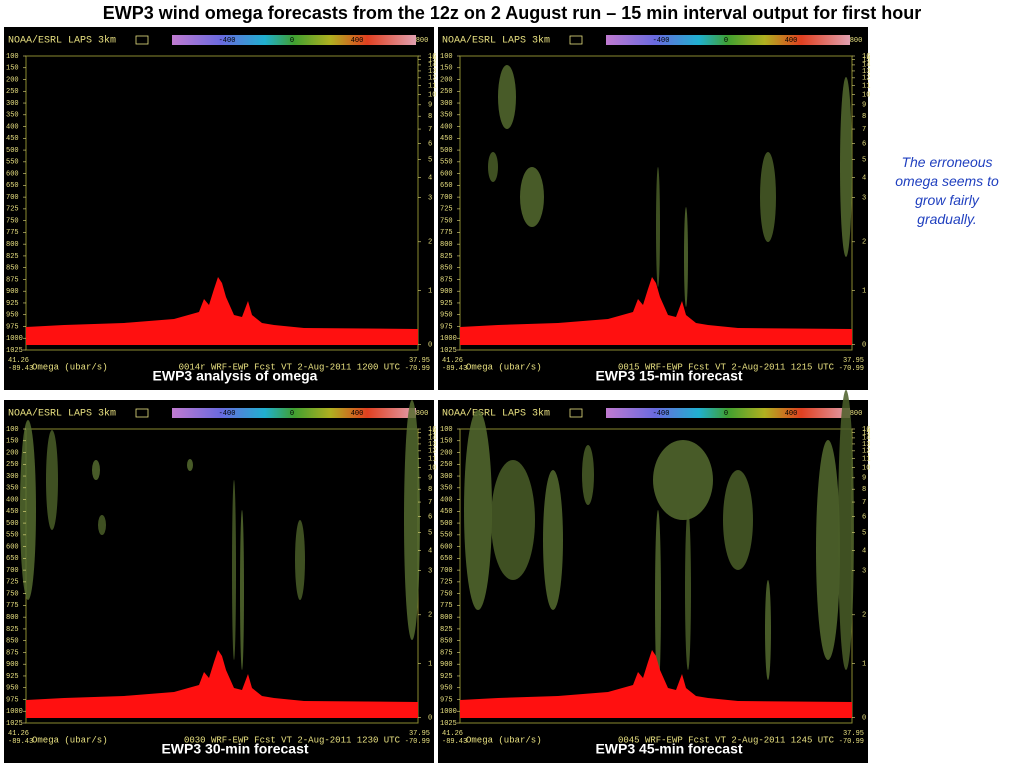 The image size is (1024, 768). I want to click on panel-caption: EWP3 15-min forecast, so click(668, 376).